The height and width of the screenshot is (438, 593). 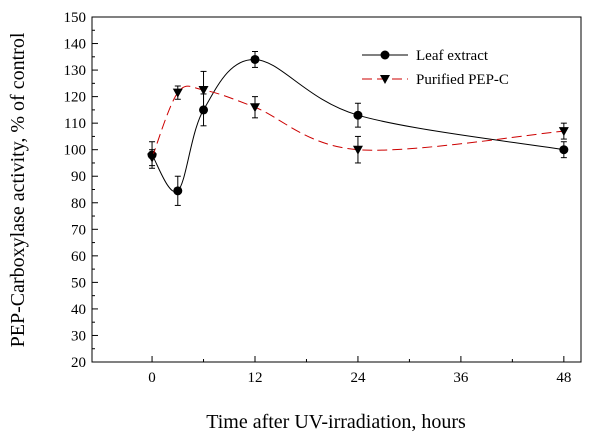 I want to click on y-tick-label-20: 20, so click(x=78, y=363).